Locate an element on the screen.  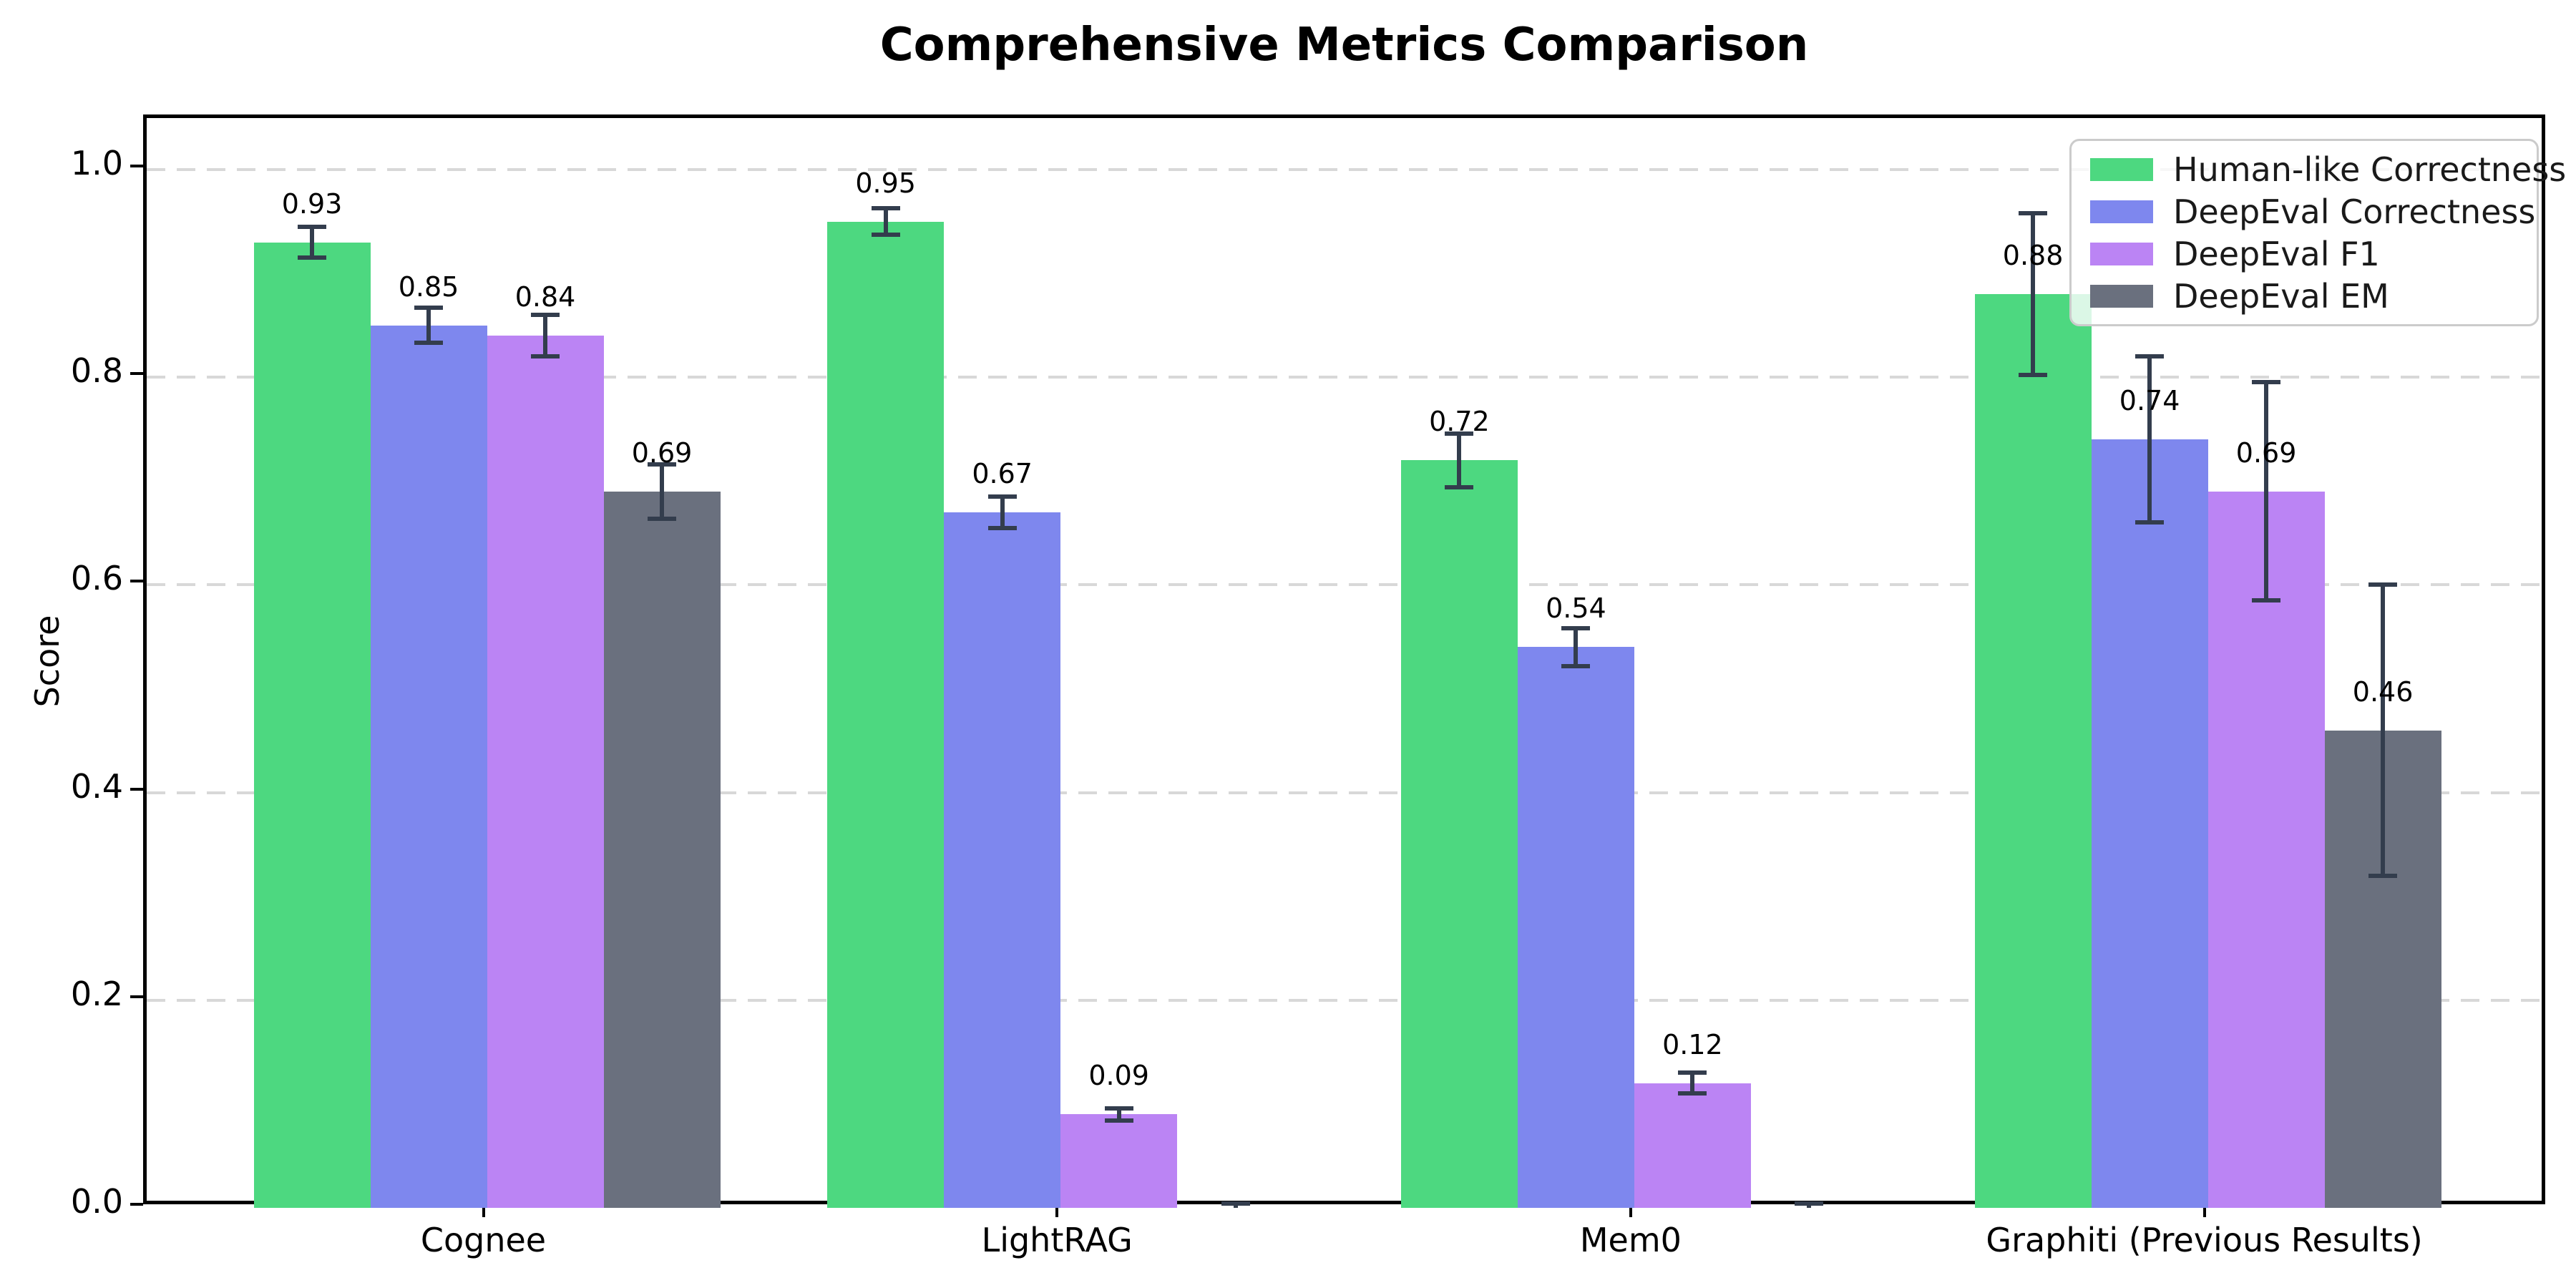
bar-value-label: 0.93 is located at coordinates (312, 203).